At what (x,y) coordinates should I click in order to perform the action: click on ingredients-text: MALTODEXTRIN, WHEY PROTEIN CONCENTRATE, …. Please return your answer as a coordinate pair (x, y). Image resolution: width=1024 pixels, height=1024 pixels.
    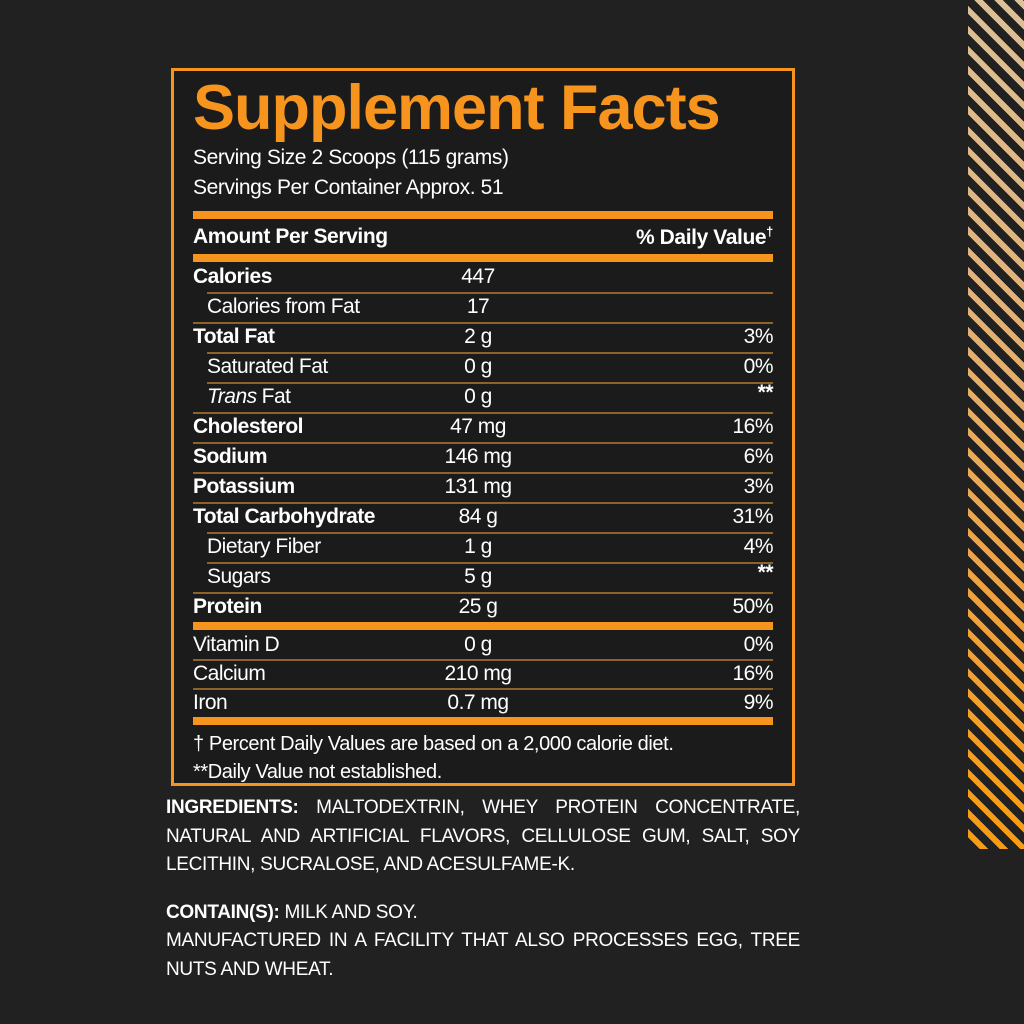
    Looking at the image, I should click on (483, 836).